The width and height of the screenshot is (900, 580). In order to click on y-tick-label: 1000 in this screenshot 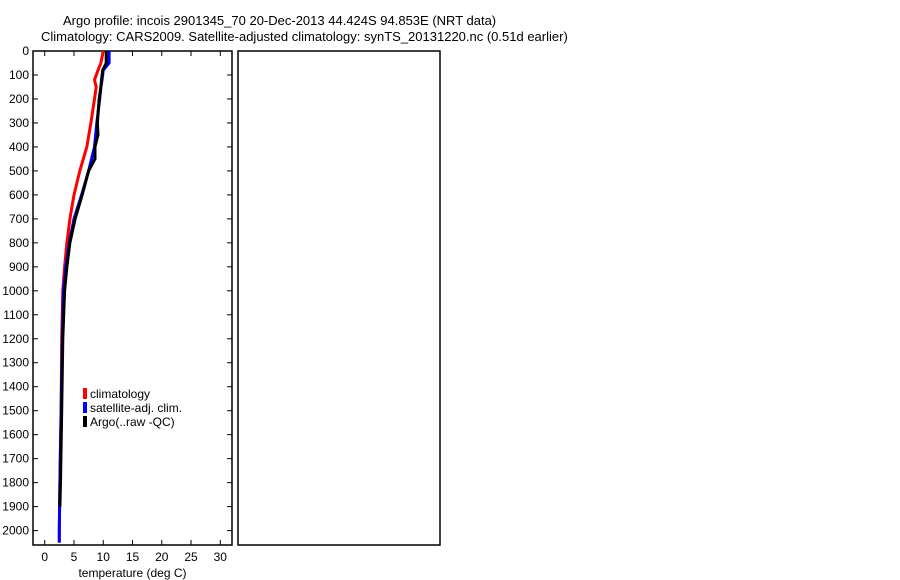, I will do `click(15, 291)`.